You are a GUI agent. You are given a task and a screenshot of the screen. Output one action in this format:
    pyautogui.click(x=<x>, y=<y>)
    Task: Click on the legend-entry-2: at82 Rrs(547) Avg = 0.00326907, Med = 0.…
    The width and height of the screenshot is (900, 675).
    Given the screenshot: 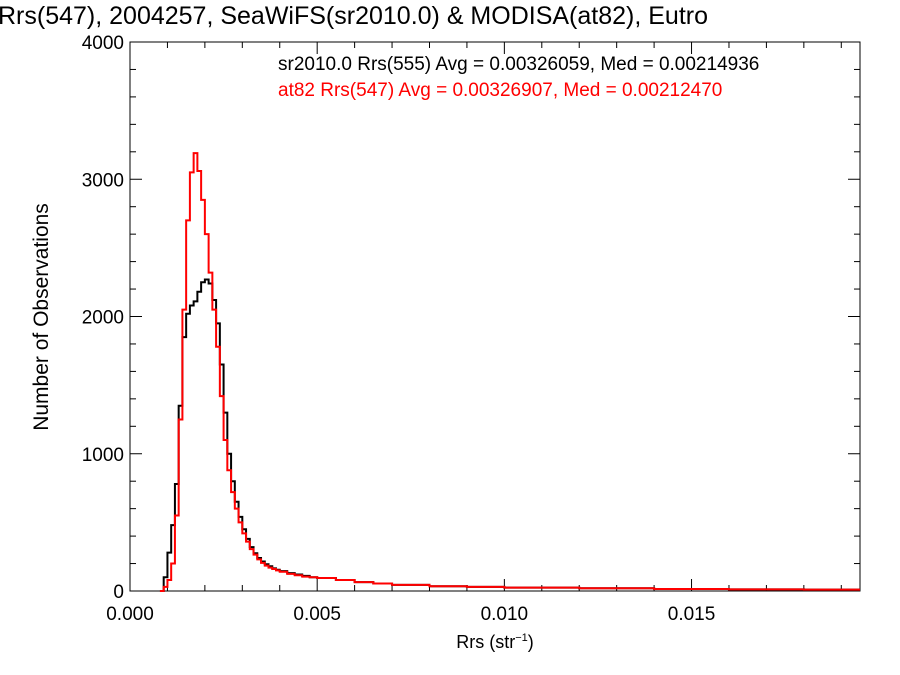 What is the action you would take?
    pyautogui.click(x=500, y=90)
    